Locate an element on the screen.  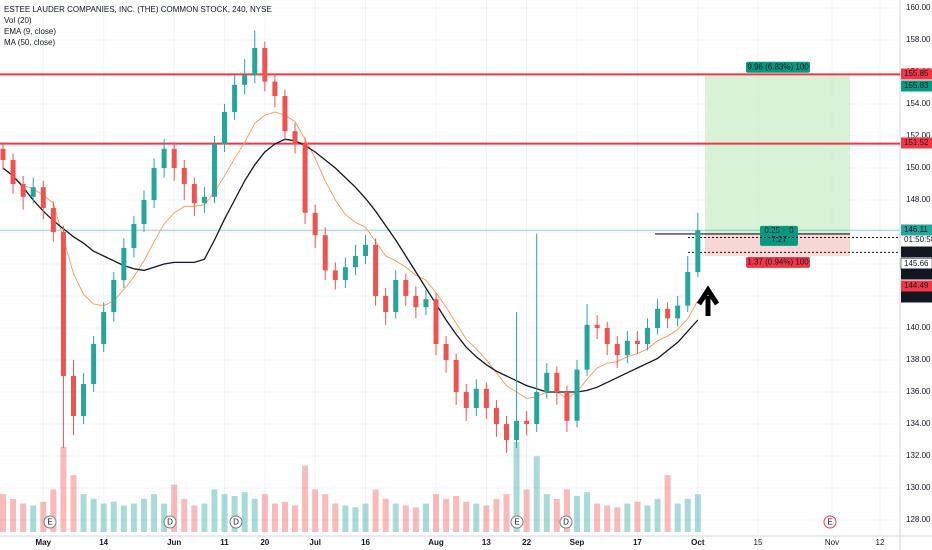
price-label: 151.52 is located at coordinates (916, 142).